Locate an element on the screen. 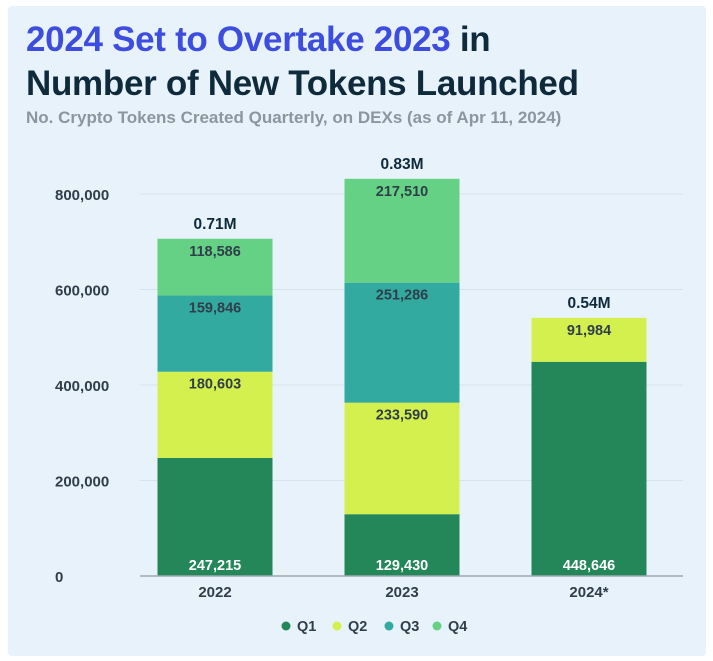  title-line-2: Number of New Tokens Launched is located at coordinates (302, 83).